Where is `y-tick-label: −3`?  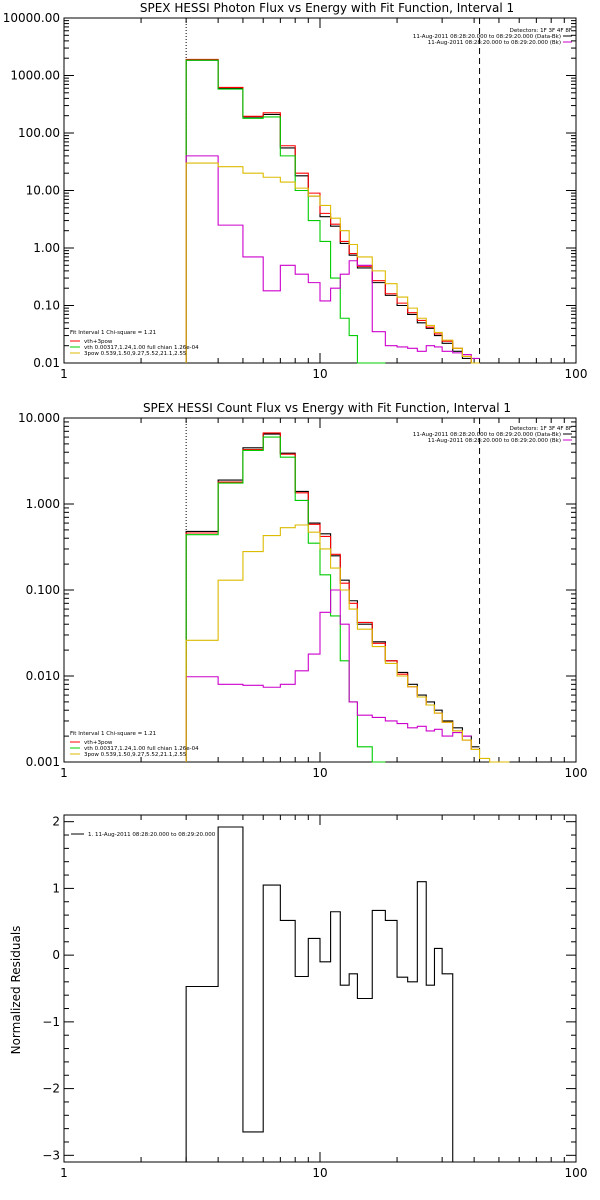 y-tick-label: −3 is located at coordinates (51, 1155).